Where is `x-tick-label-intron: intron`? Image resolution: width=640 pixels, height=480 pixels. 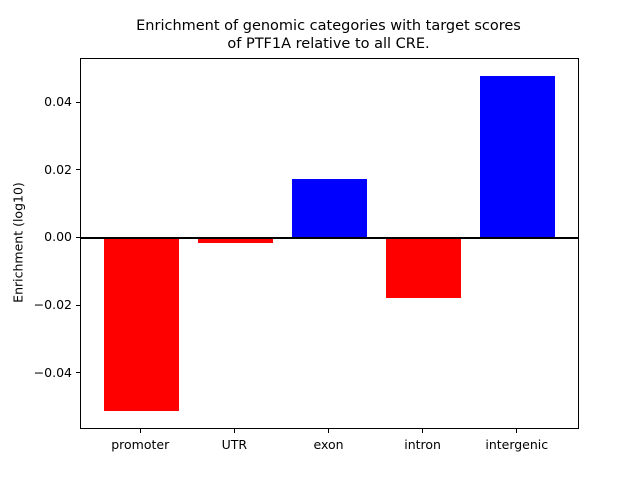 x-tick-label-intron: intron is located at coordinates (422, 444).